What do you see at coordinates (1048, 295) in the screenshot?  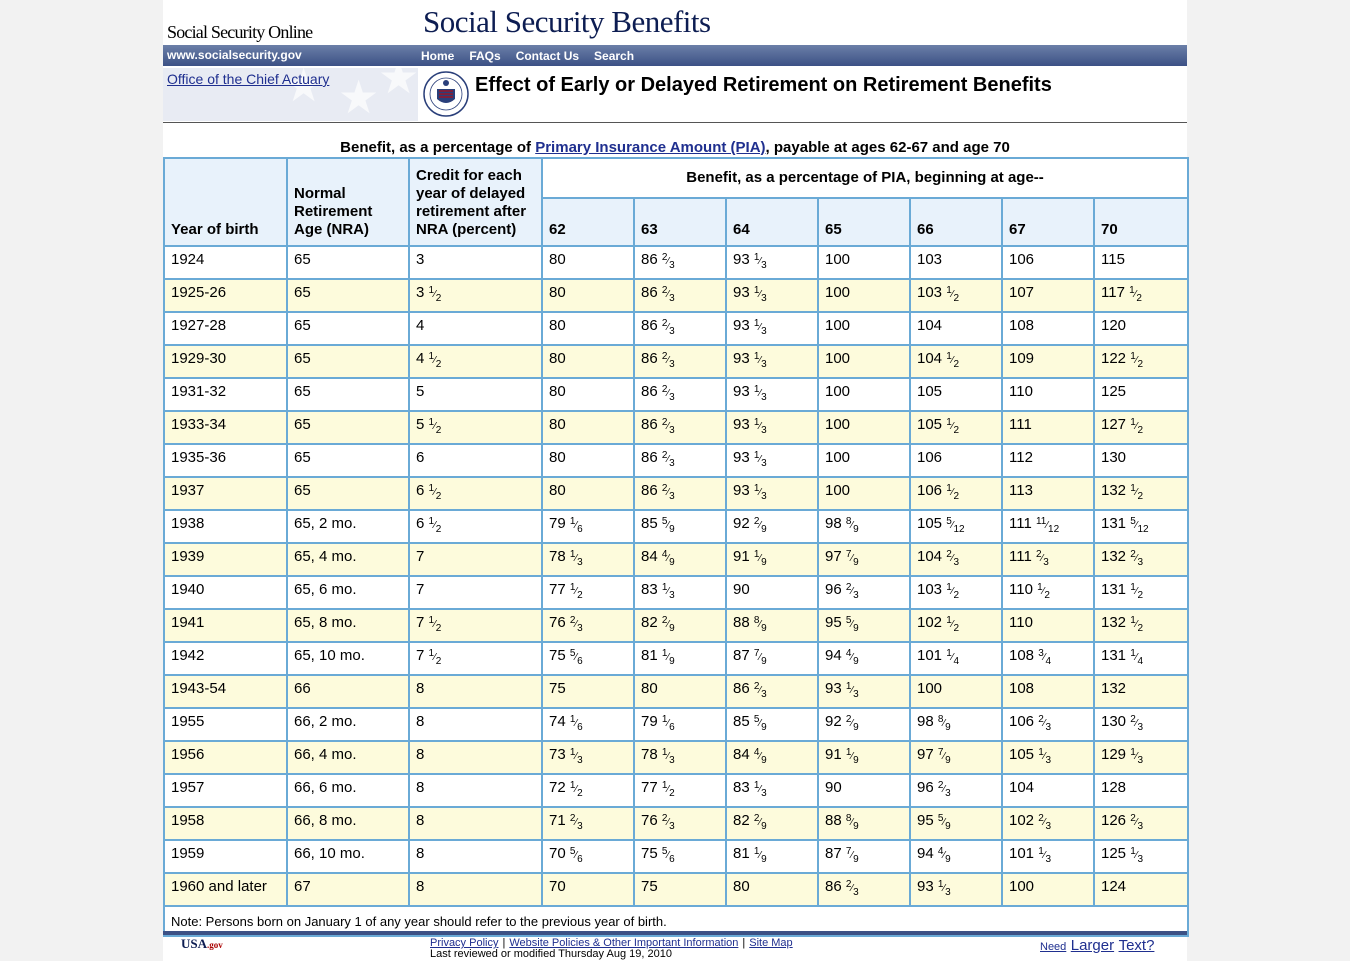 I see `cell-age-67: 107` at bounding box center [1048, 295].